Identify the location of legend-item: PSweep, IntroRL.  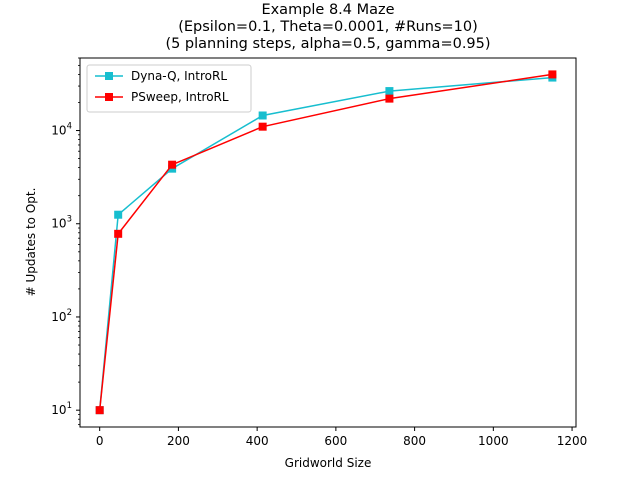
(162, 97).